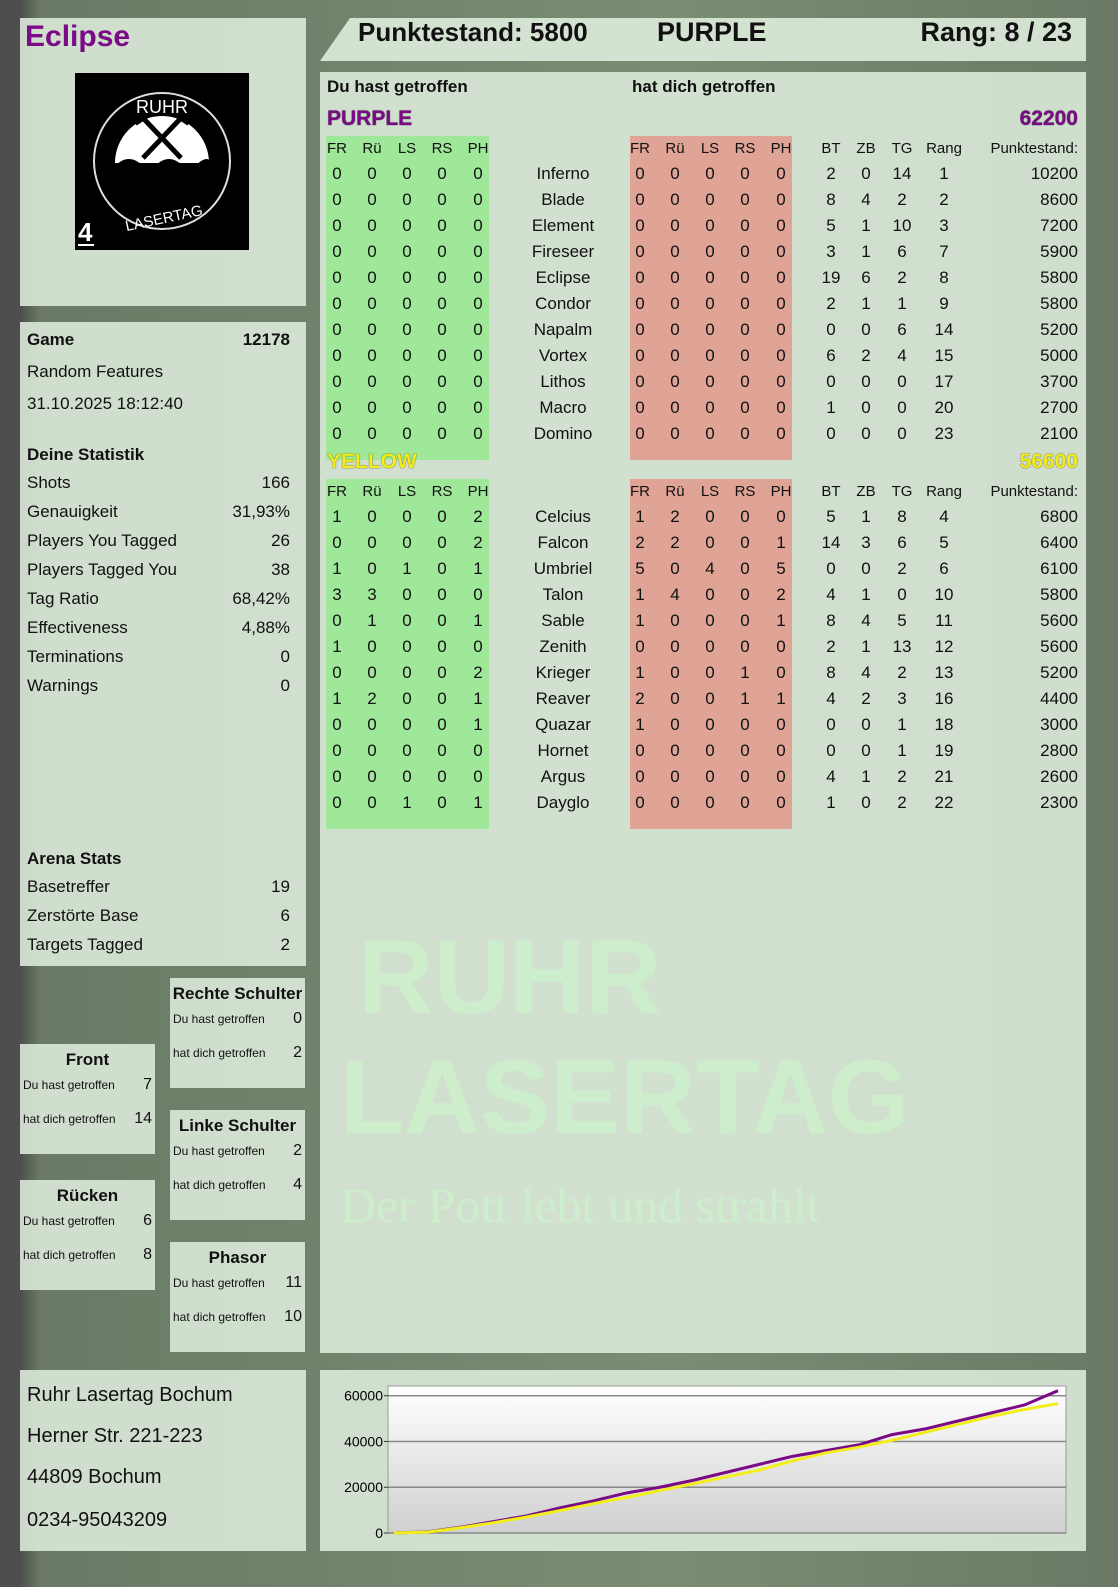 The height and width of the screenshot is (1587, 1118). Describe the element at coordinates (831, 277) in the screenshot. I see `stat-value: 19` at that location.